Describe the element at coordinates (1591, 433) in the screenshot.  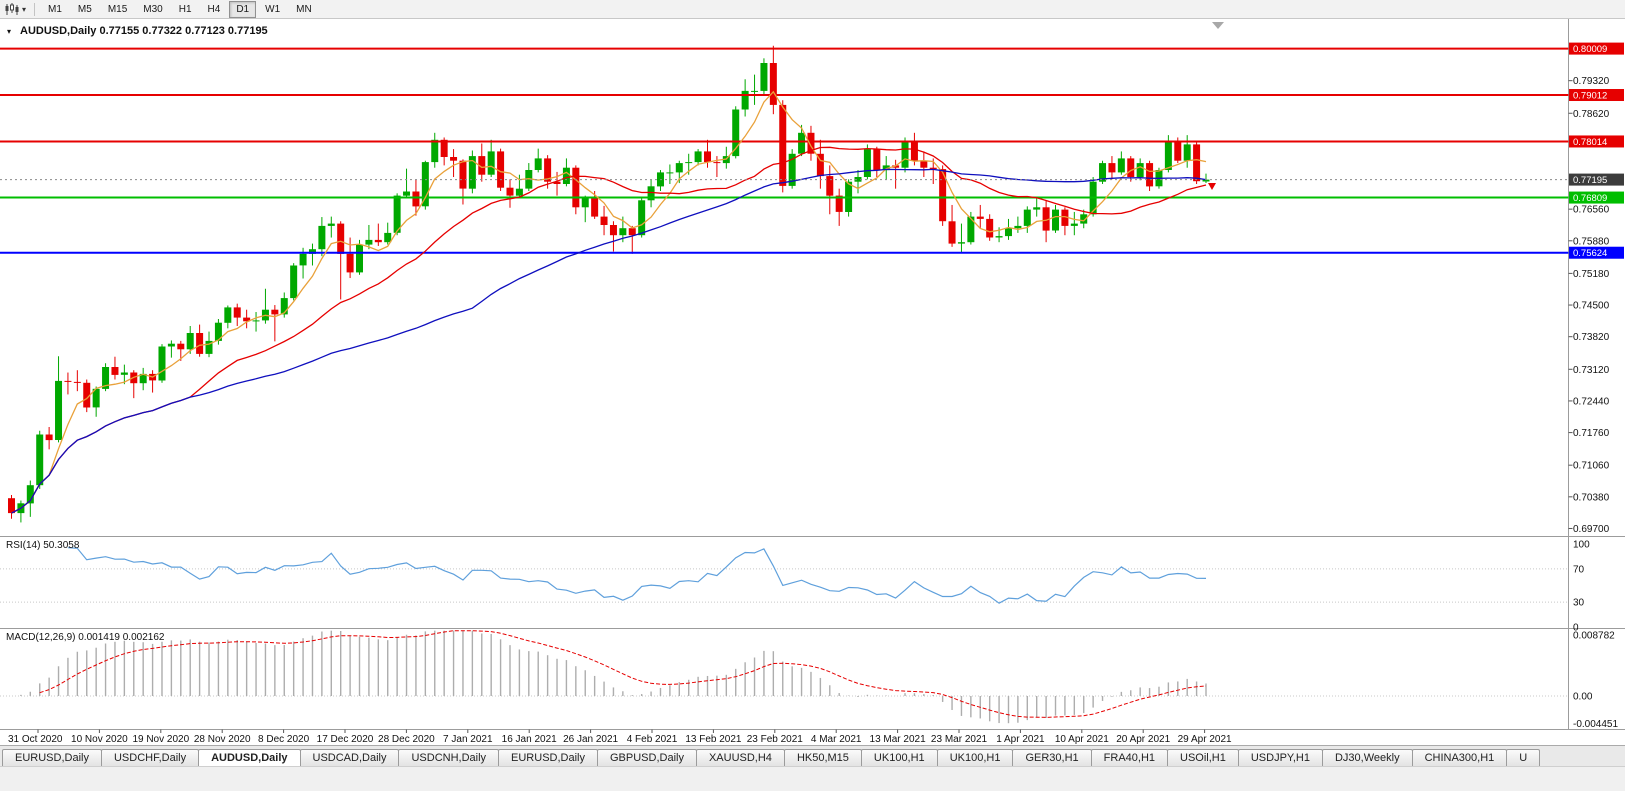
I see `svg-text: 0.71760` at that location.